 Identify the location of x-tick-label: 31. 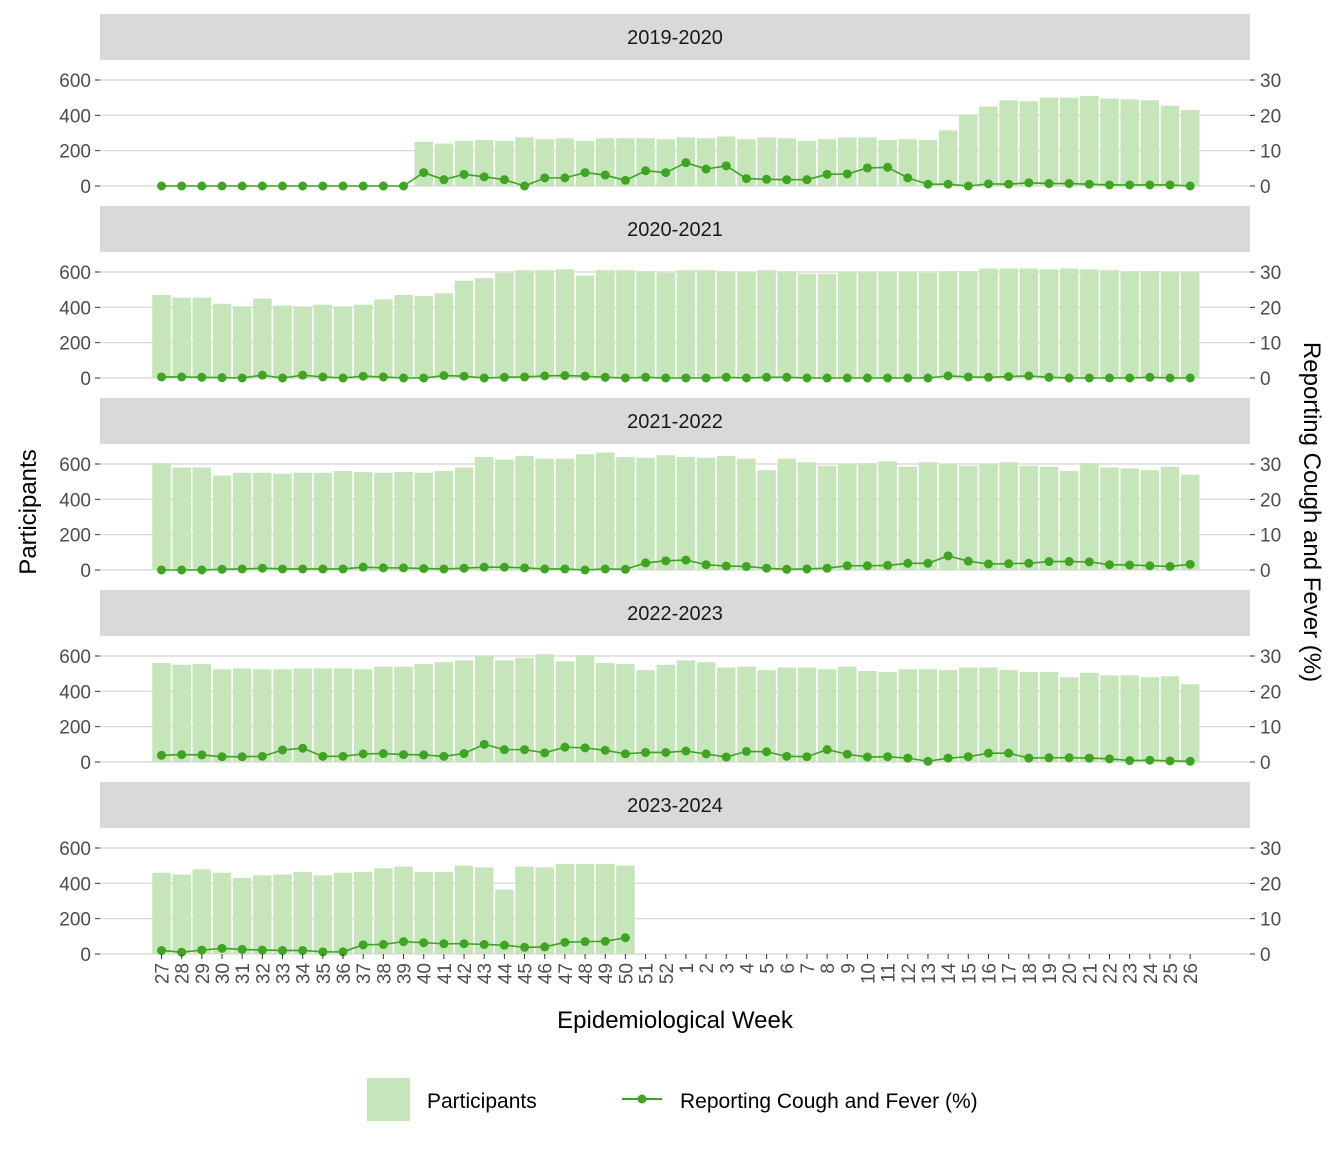
(243, 973).